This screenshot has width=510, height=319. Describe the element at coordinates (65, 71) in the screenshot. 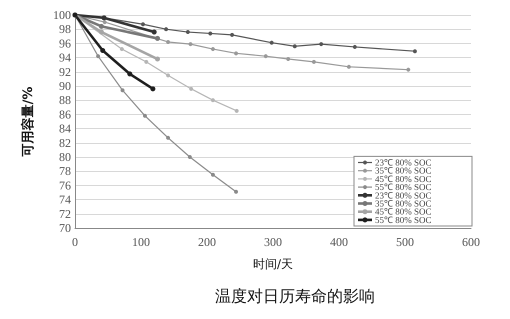

I see `y-tick-label: 92` at that location.